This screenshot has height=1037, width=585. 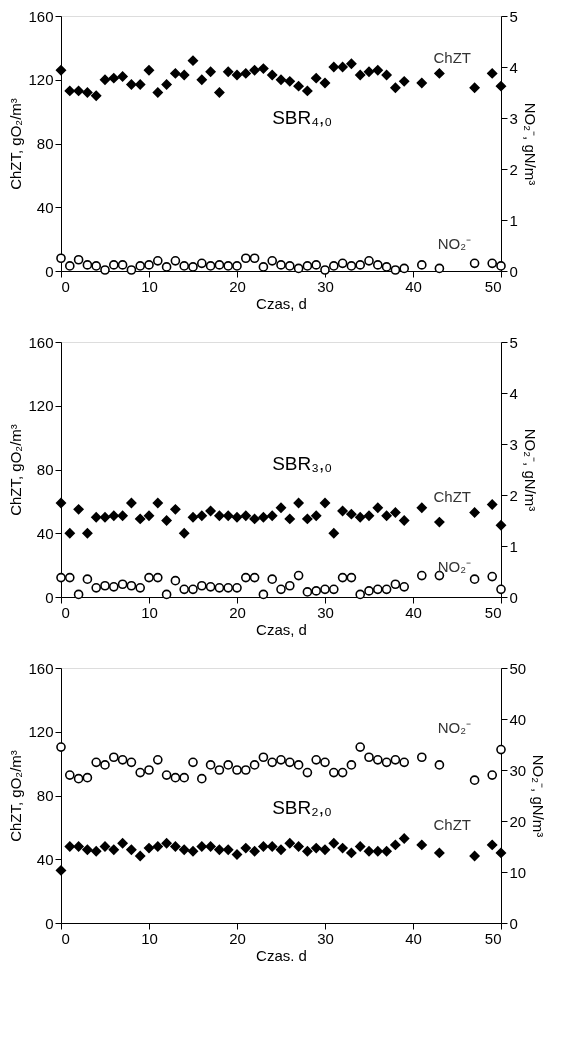 What do you see at coordinates (513, 546) in the screenshot?
I see `y2-tick-label: 1` at bounding box center [513, 546].